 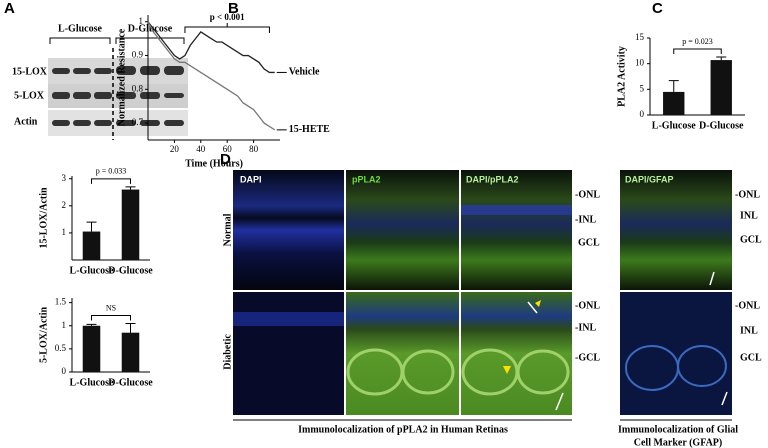 I want to click on x-axis-label: Time (Hours), so click(x=214, y=163).